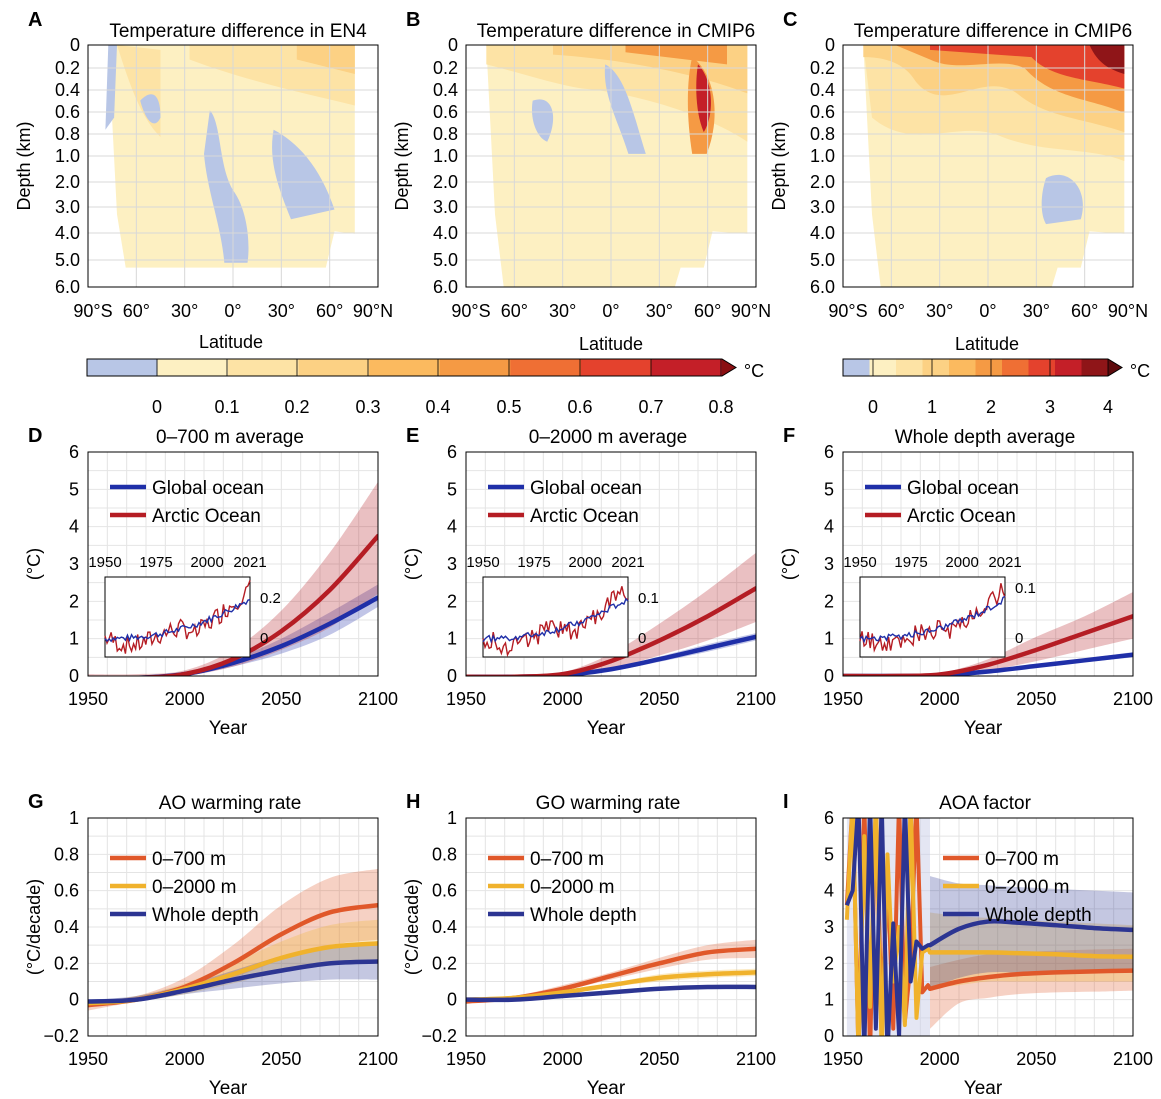 The height and width of the screenshot is (1099, 1161). I want to click on panel-letter: F, so click(789, 436).